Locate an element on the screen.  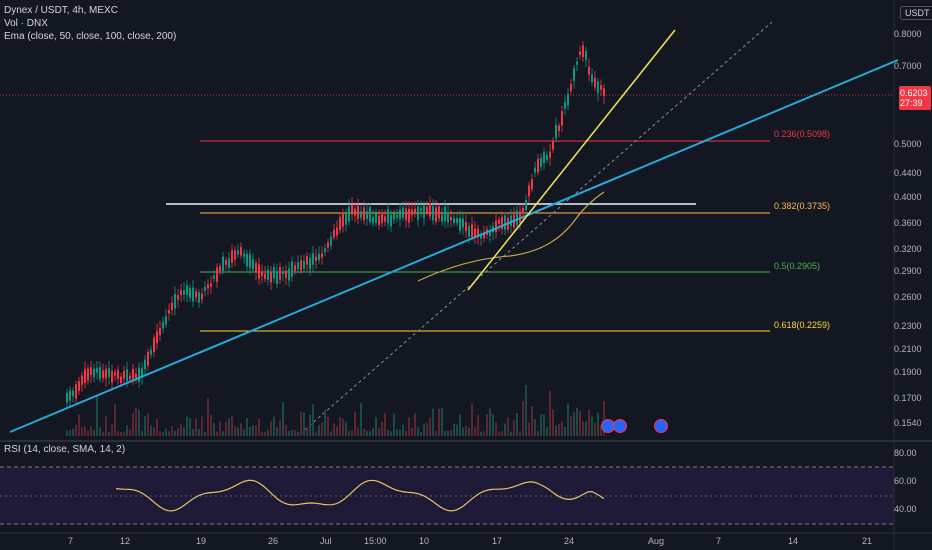
ema-legend: Ema (close, 50, close, 100, close, 200) is located at coordinates (90, 36).